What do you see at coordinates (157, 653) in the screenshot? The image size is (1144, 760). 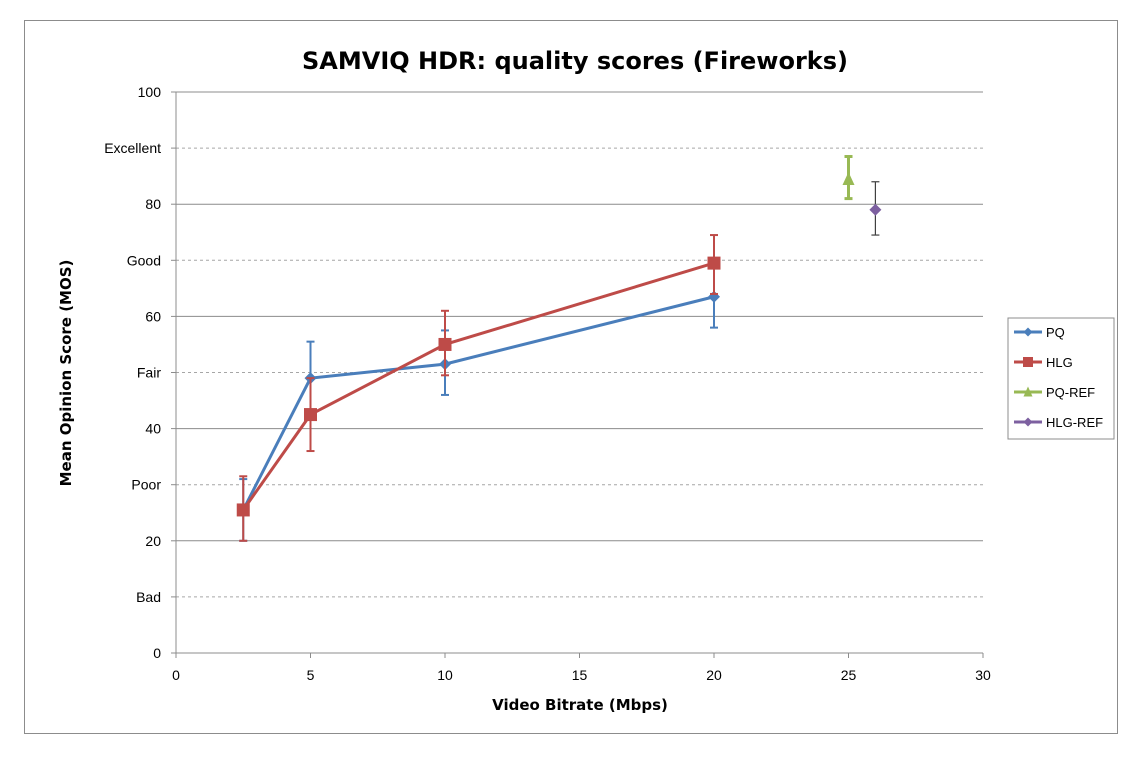 I see `y-tick-label: 0` at bounding box center [157, 653].